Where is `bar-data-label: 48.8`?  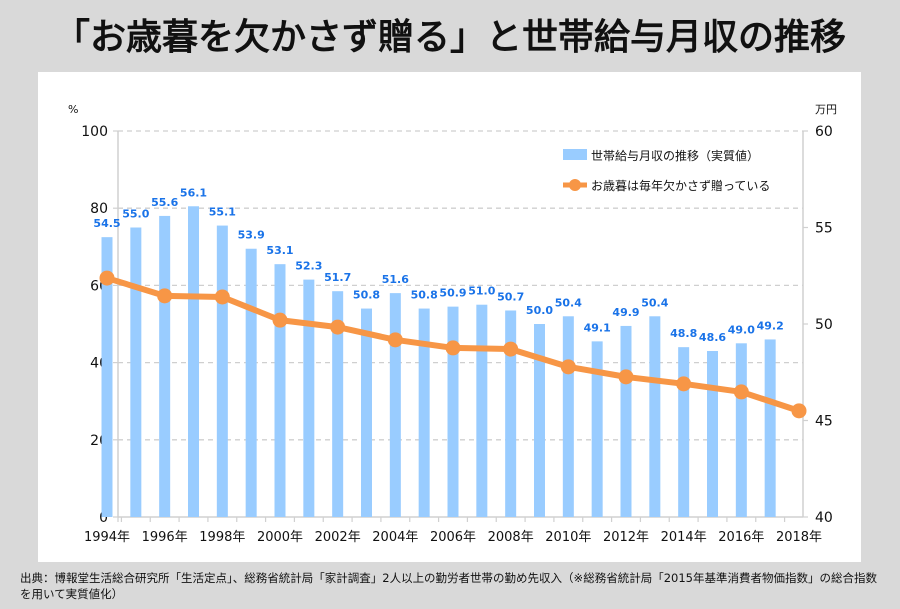
bar-data-label: 48.8 is located at coordinates (683, 333).